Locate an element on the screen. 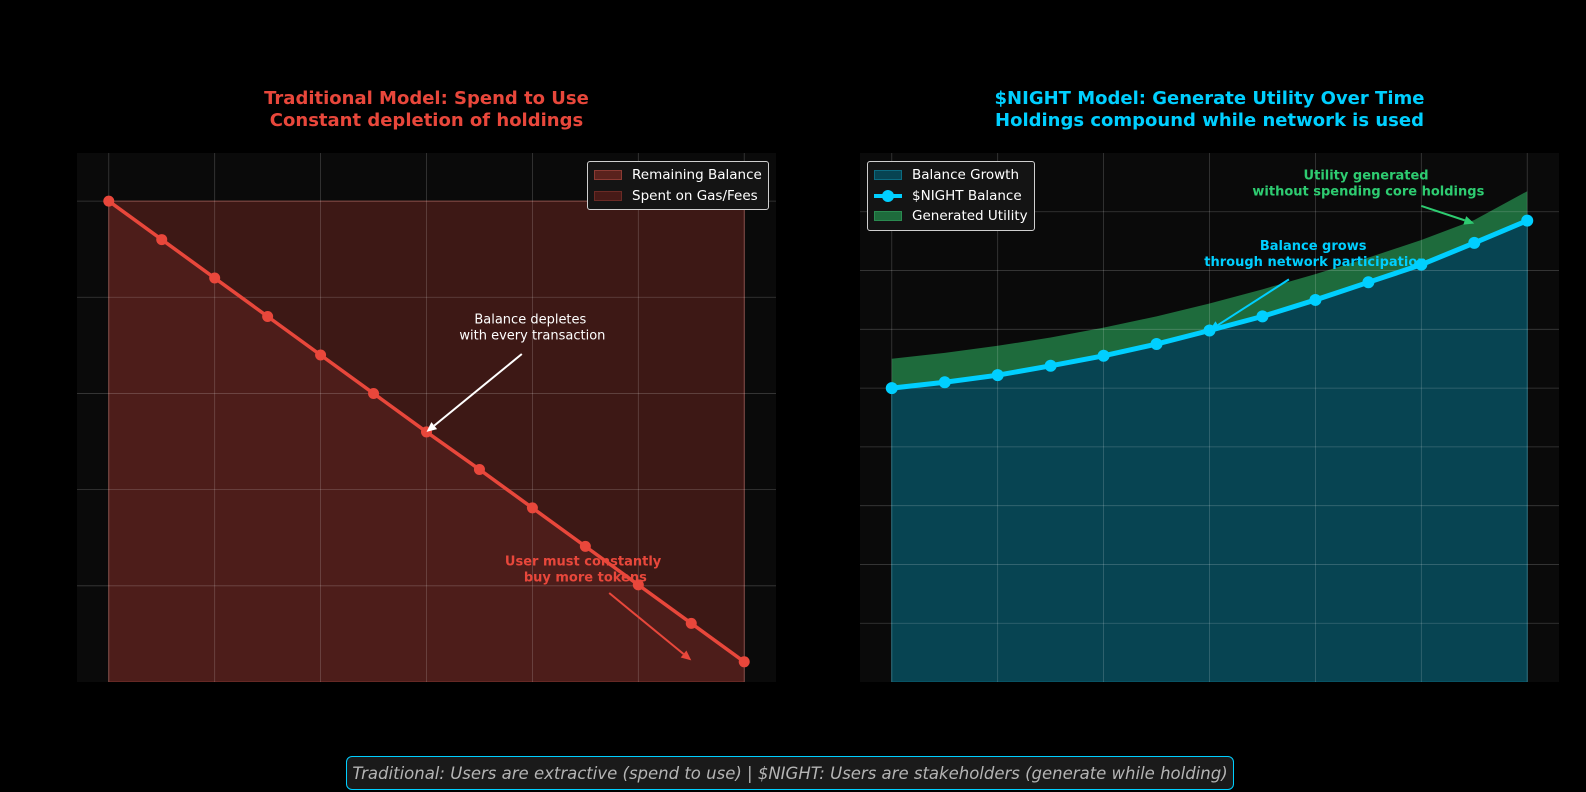 Image resolution: width=1586 pixels, height=792 pixels. generated-utility-area is located at coordinates (1209, 290).